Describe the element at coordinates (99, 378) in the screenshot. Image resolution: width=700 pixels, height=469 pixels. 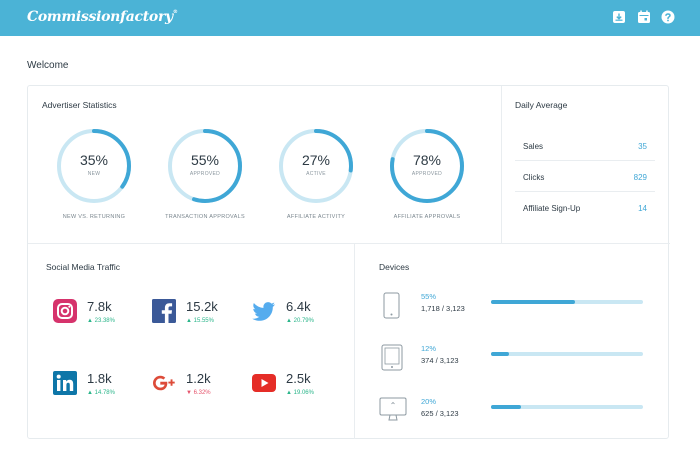
I see `social-value: 1.8k` at that location.